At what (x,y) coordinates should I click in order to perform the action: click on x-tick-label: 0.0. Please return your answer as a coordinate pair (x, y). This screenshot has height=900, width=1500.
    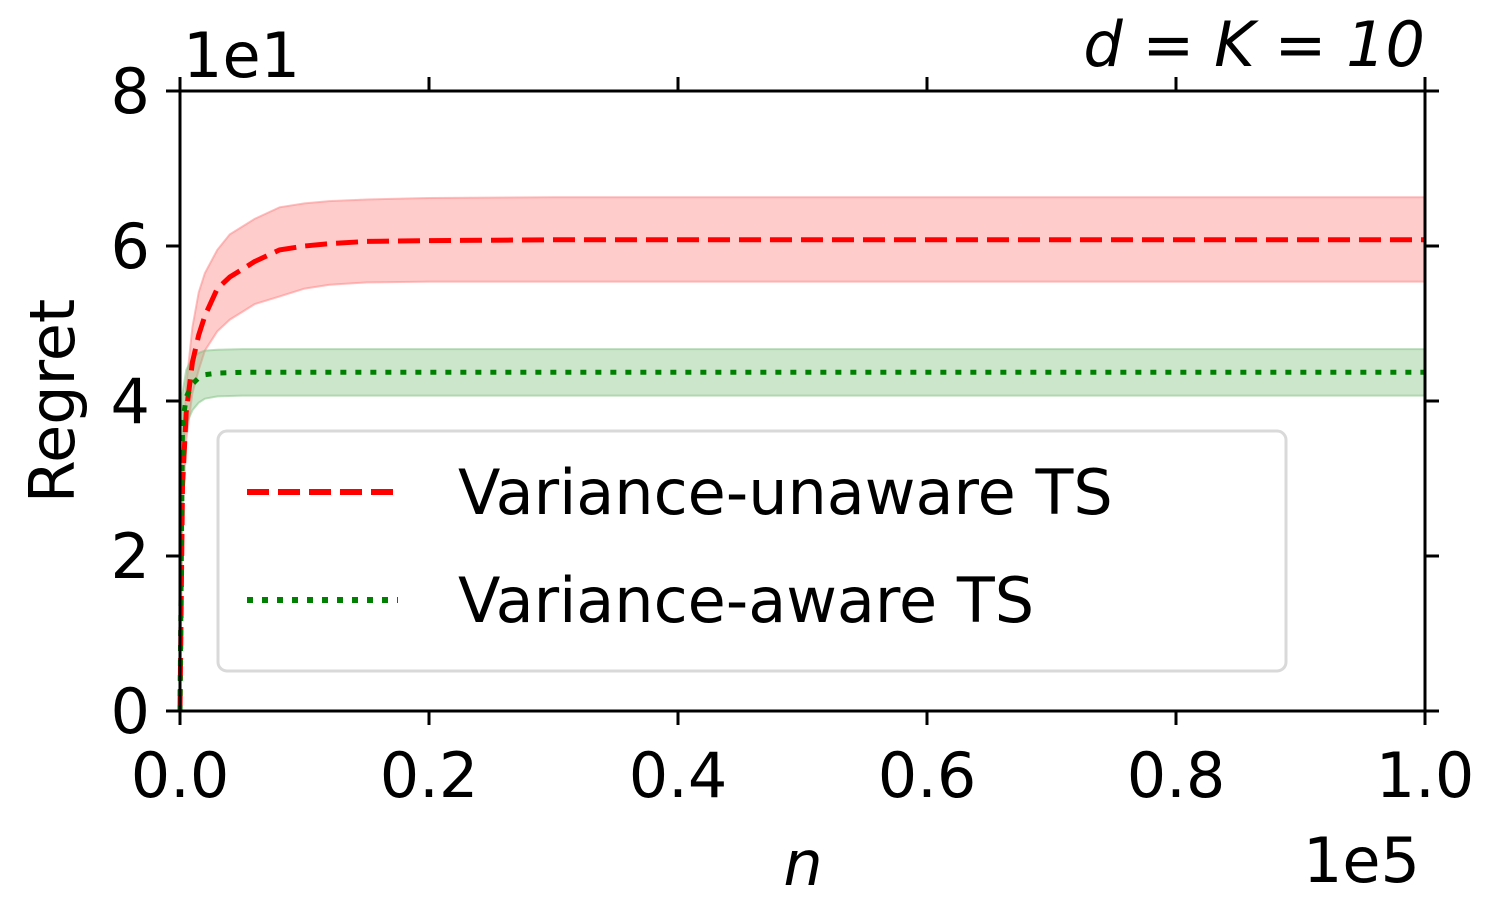
    Looking at the image, I should click on (180, 775).